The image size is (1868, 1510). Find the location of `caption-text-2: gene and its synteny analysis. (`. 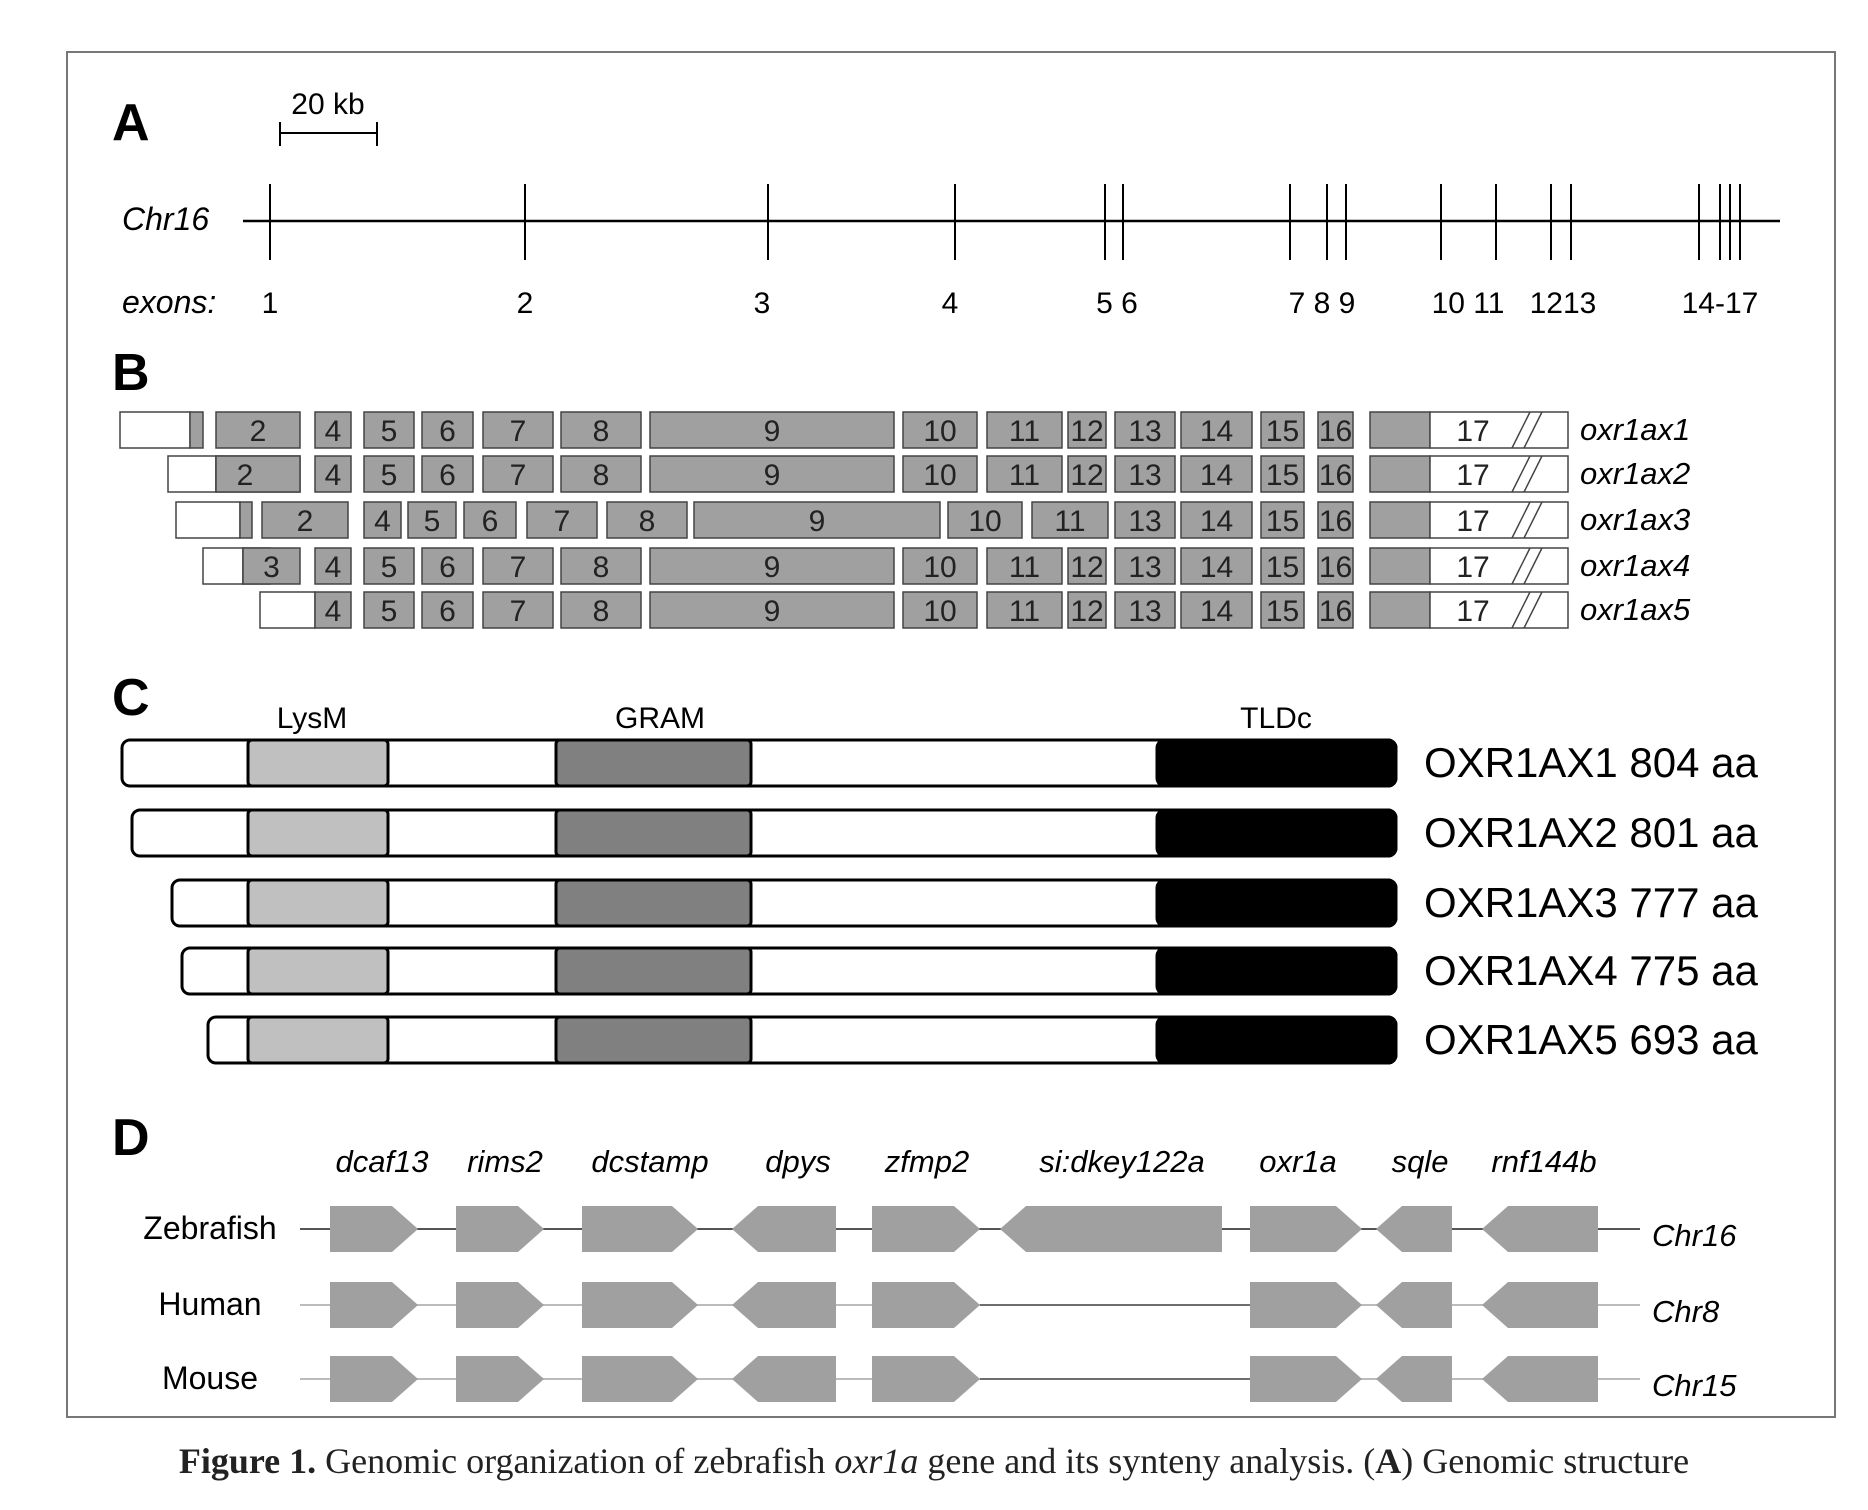

caption-text-2: gene and its synteny analysis. ( is located at coordinates (1147, 1461).